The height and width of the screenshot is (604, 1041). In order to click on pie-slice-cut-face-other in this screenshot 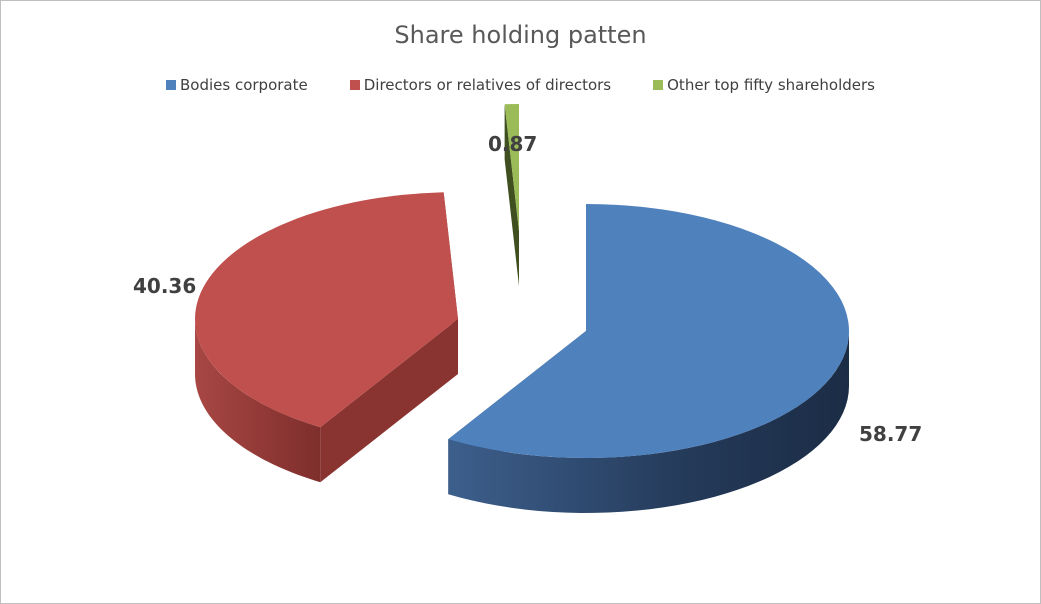, I will do `click(511, 195)`.